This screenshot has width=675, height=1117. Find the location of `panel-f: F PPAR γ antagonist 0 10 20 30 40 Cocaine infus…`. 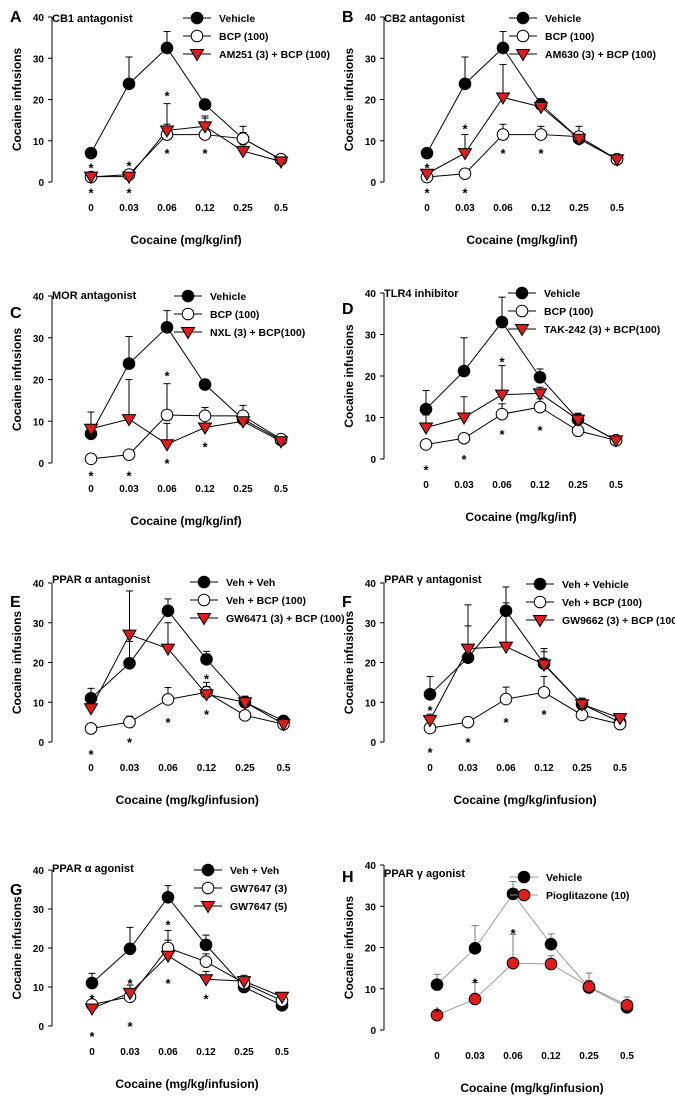

panel-f: F PPAR γ antagonist 0 10 20 30 40 Cocaine infus… is located at coordinates (508, 690).